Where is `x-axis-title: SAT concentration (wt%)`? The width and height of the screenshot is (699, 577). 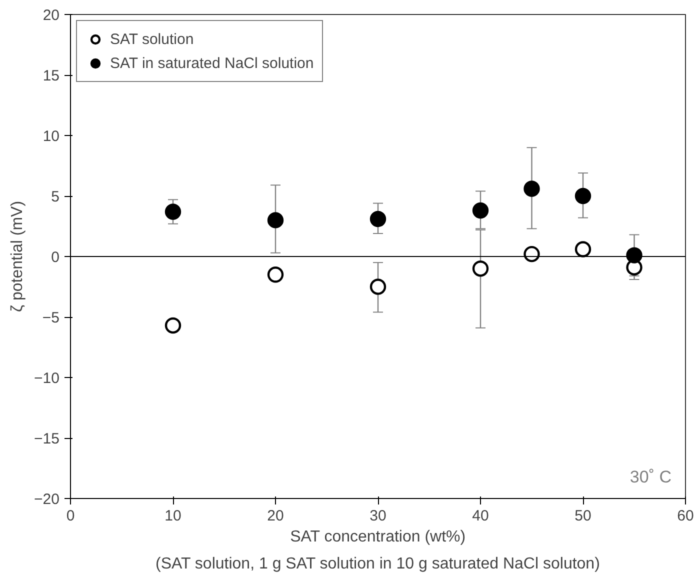 x-axis-title: SAT concentration (wt%) is located at coordinates (378, 537).